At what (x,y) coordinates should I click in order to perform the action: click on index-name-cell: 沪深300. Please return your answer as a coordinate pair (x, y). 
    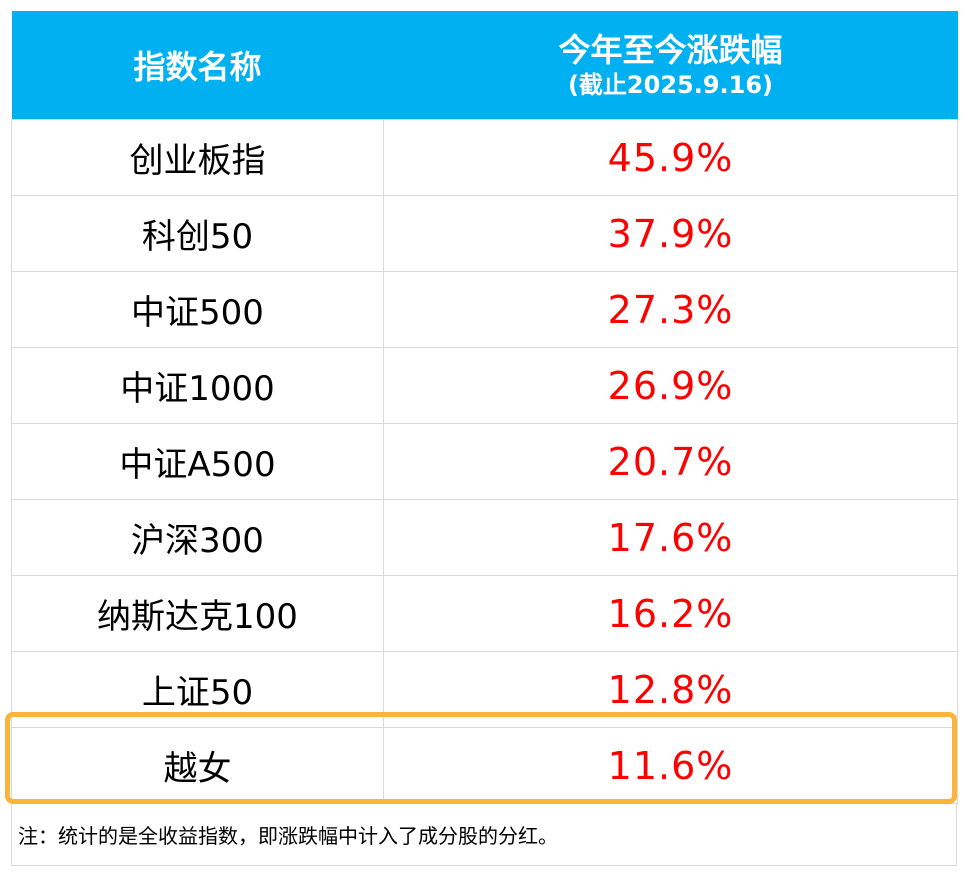
    Looking at the image, I should click on (197, 537).